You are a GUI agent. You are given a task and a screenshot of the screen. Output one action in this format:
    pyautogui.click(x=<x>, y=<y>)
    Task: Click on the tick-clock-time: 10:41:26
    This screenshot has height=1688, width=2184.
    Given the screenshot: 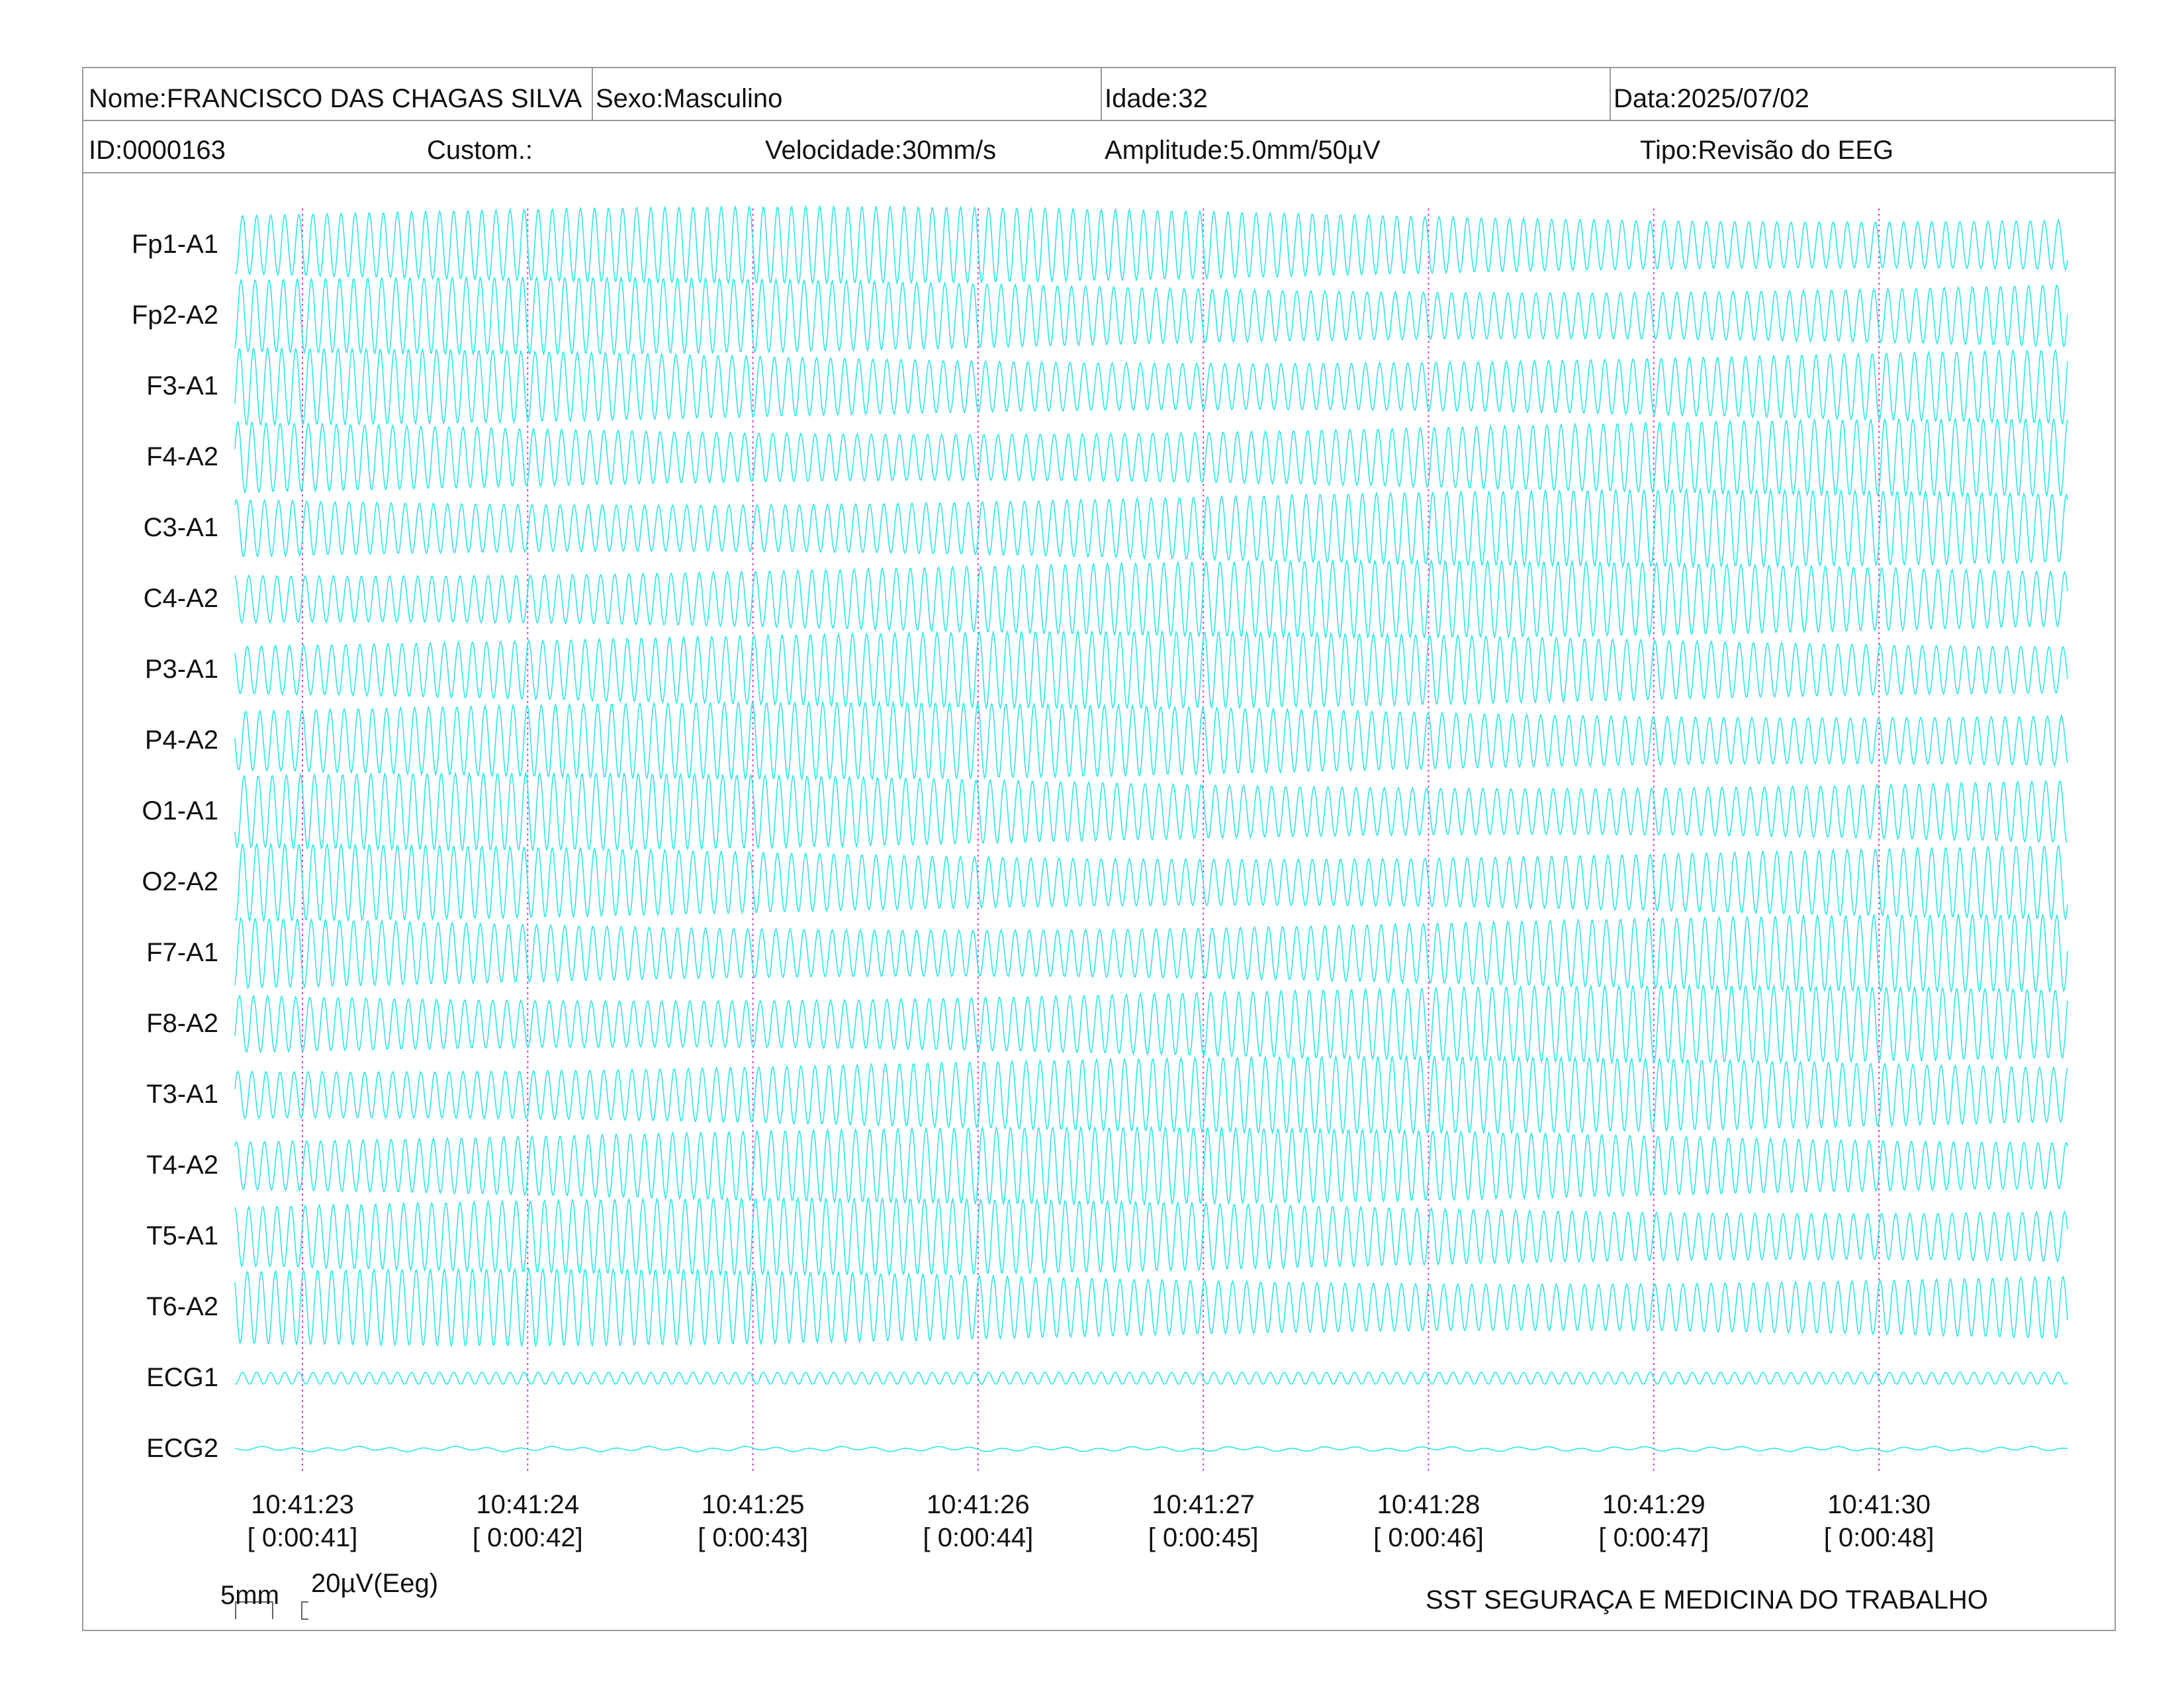 What is the action you would take?
    pyautogui.click(x=978, y=1504)
    